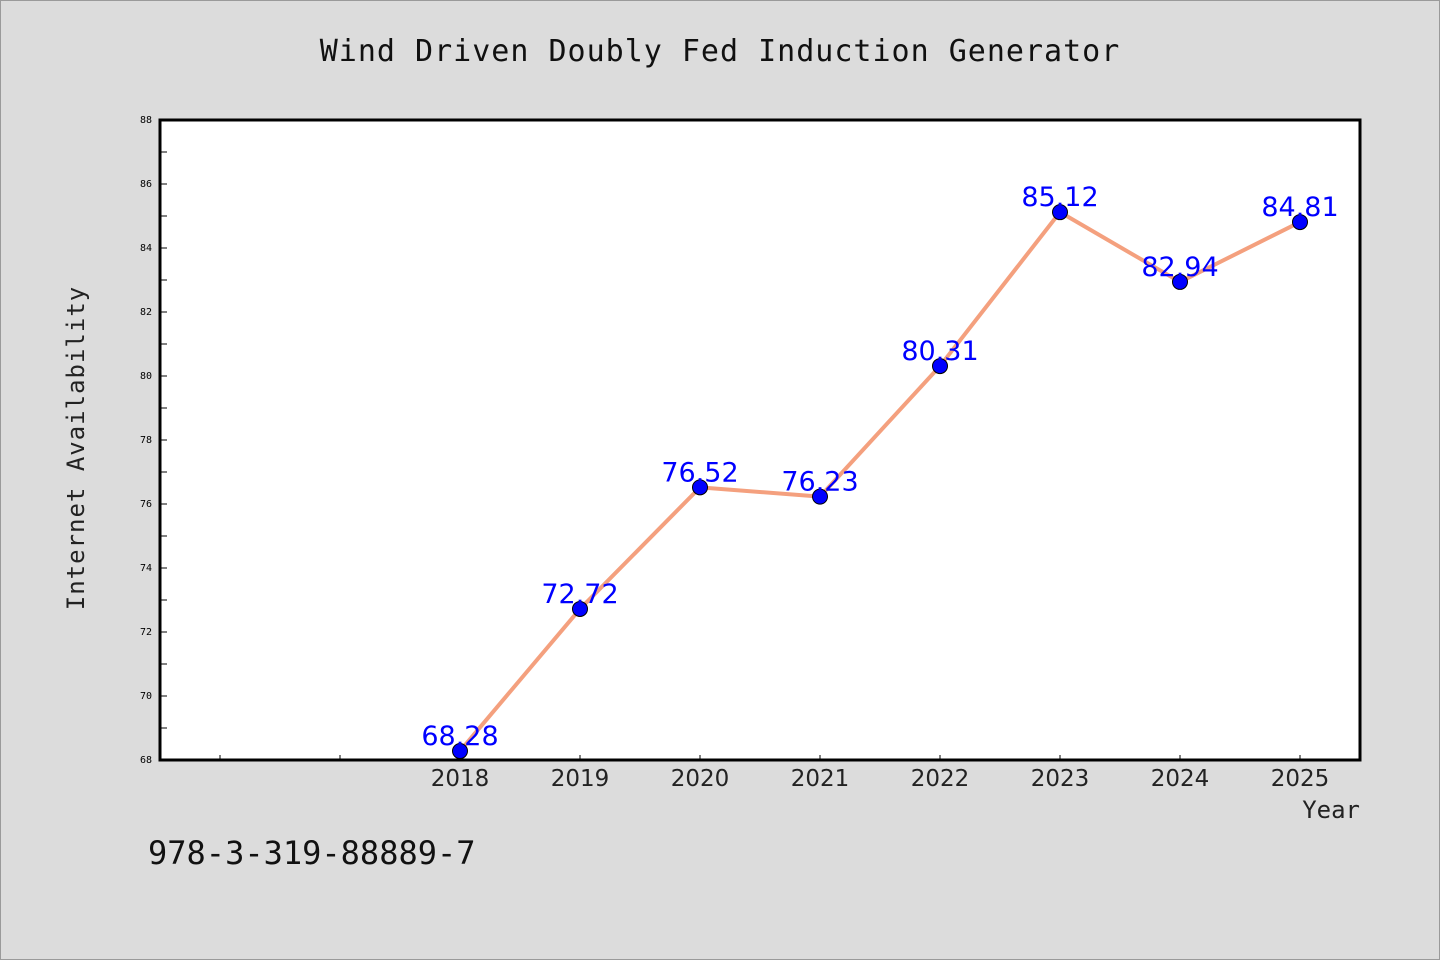  Describe the element at coordinates (146, 568) in the screenshot. I see `y-tick-label: 74` at that location.